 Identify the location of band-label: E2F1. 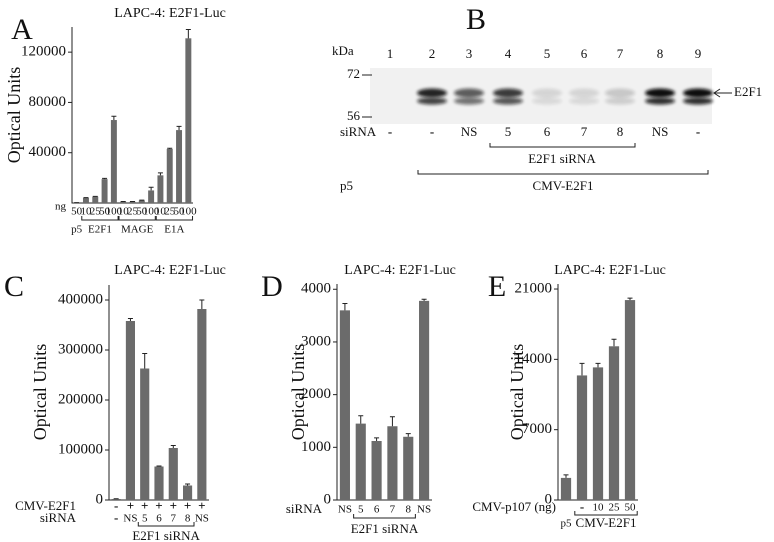
(748, 91).